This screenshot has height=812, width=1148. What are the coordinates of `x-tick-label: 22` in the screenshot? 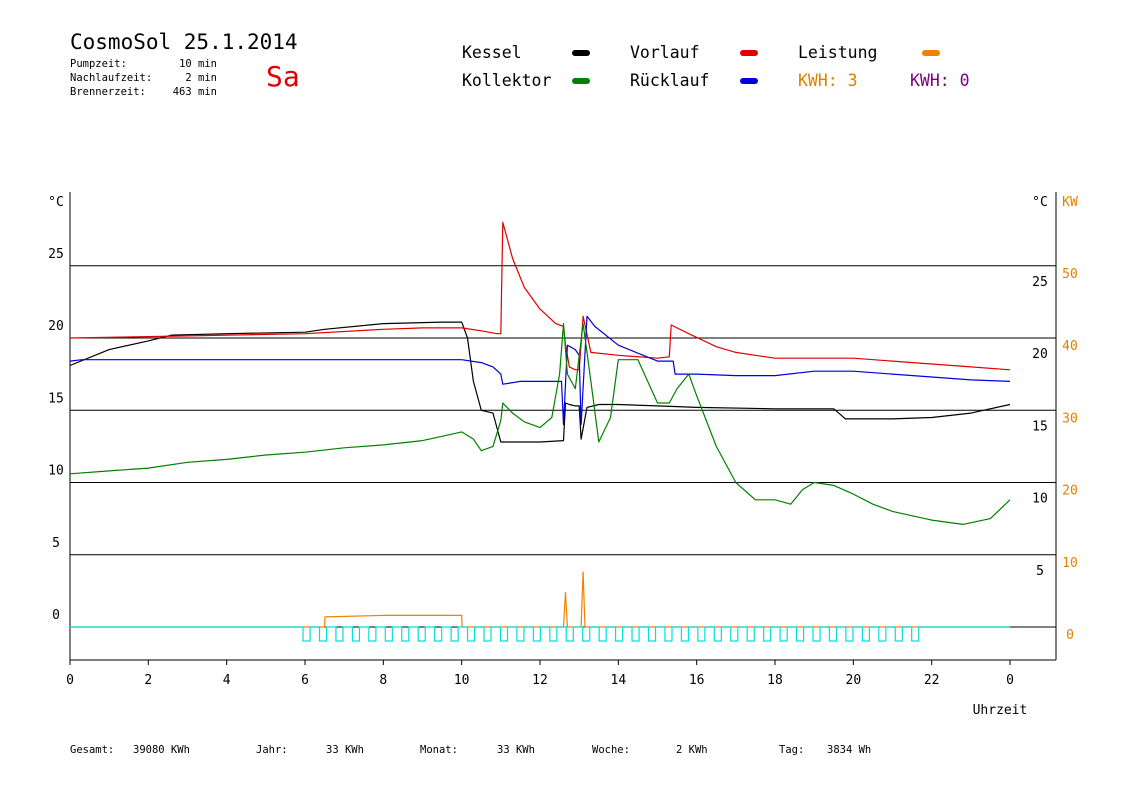 It's located at (932, 680).